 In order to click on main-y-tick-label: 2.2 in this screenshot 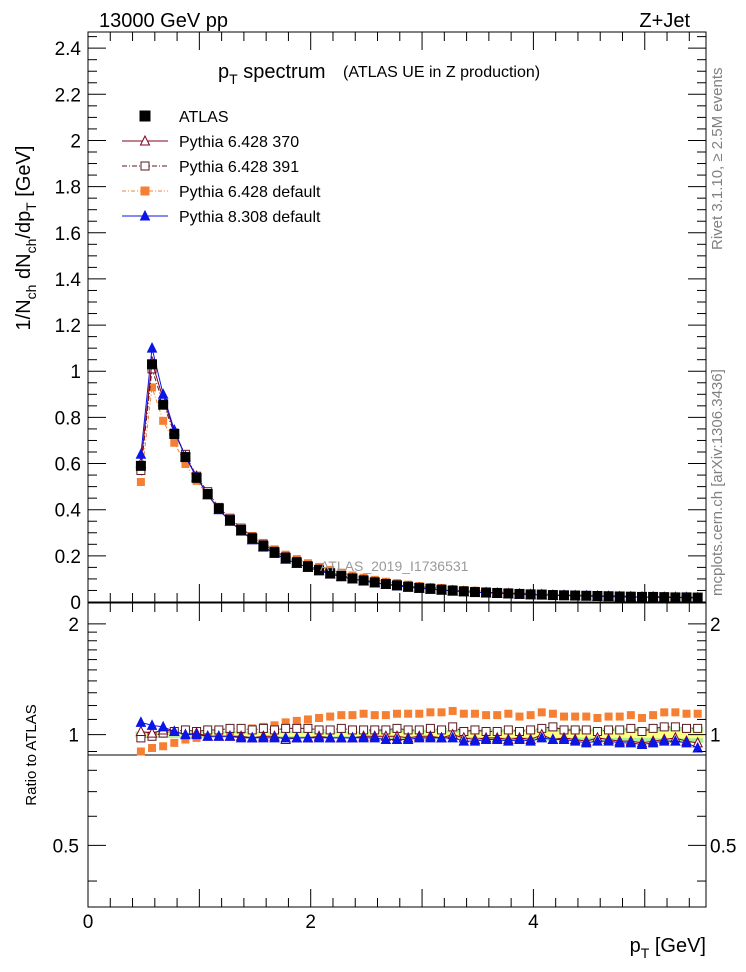, I will do `click(68, 95)`.